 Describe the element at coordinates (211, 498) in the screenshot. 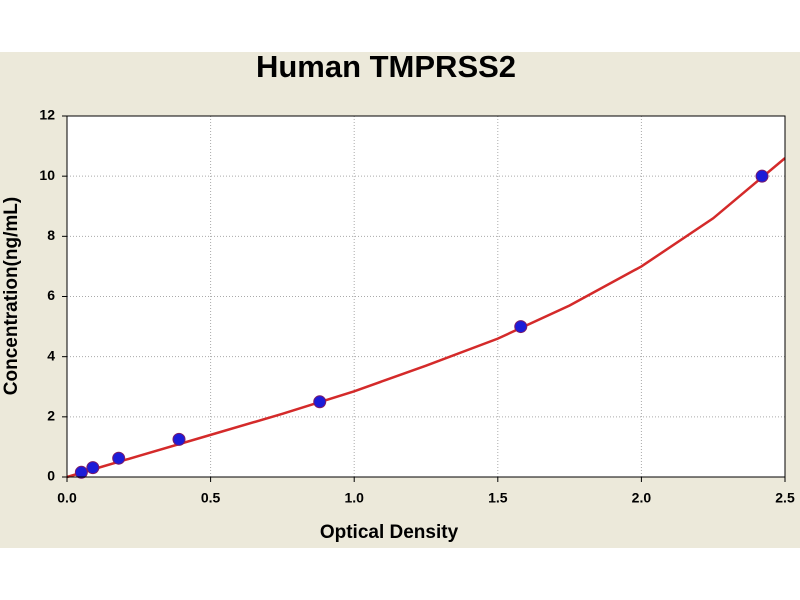

I see `x-tick-label: 0.5` at that location.